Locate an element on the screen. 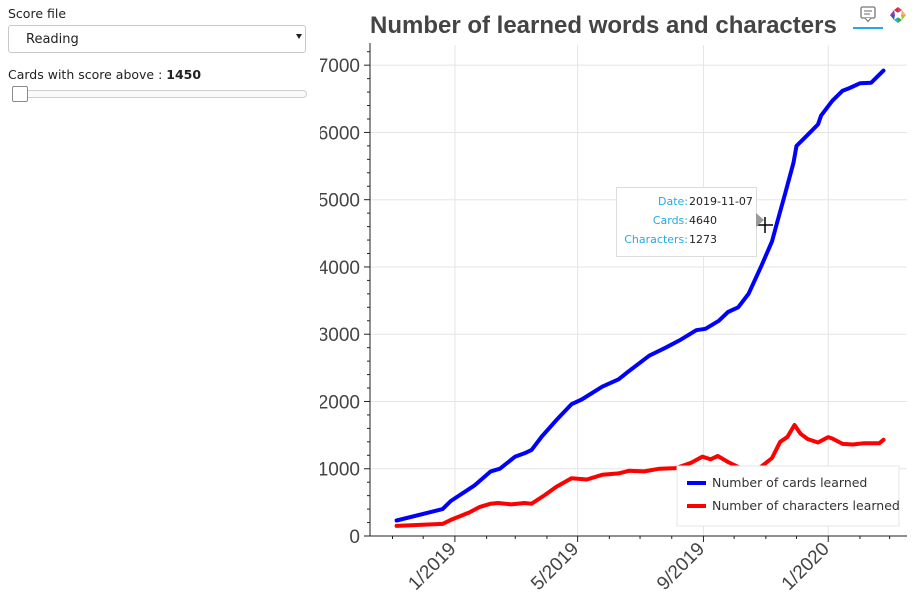 The width and height of the screenshot is (916, 597). tooltip-value: 2019-11-07 is located at coordinates (721, 201).